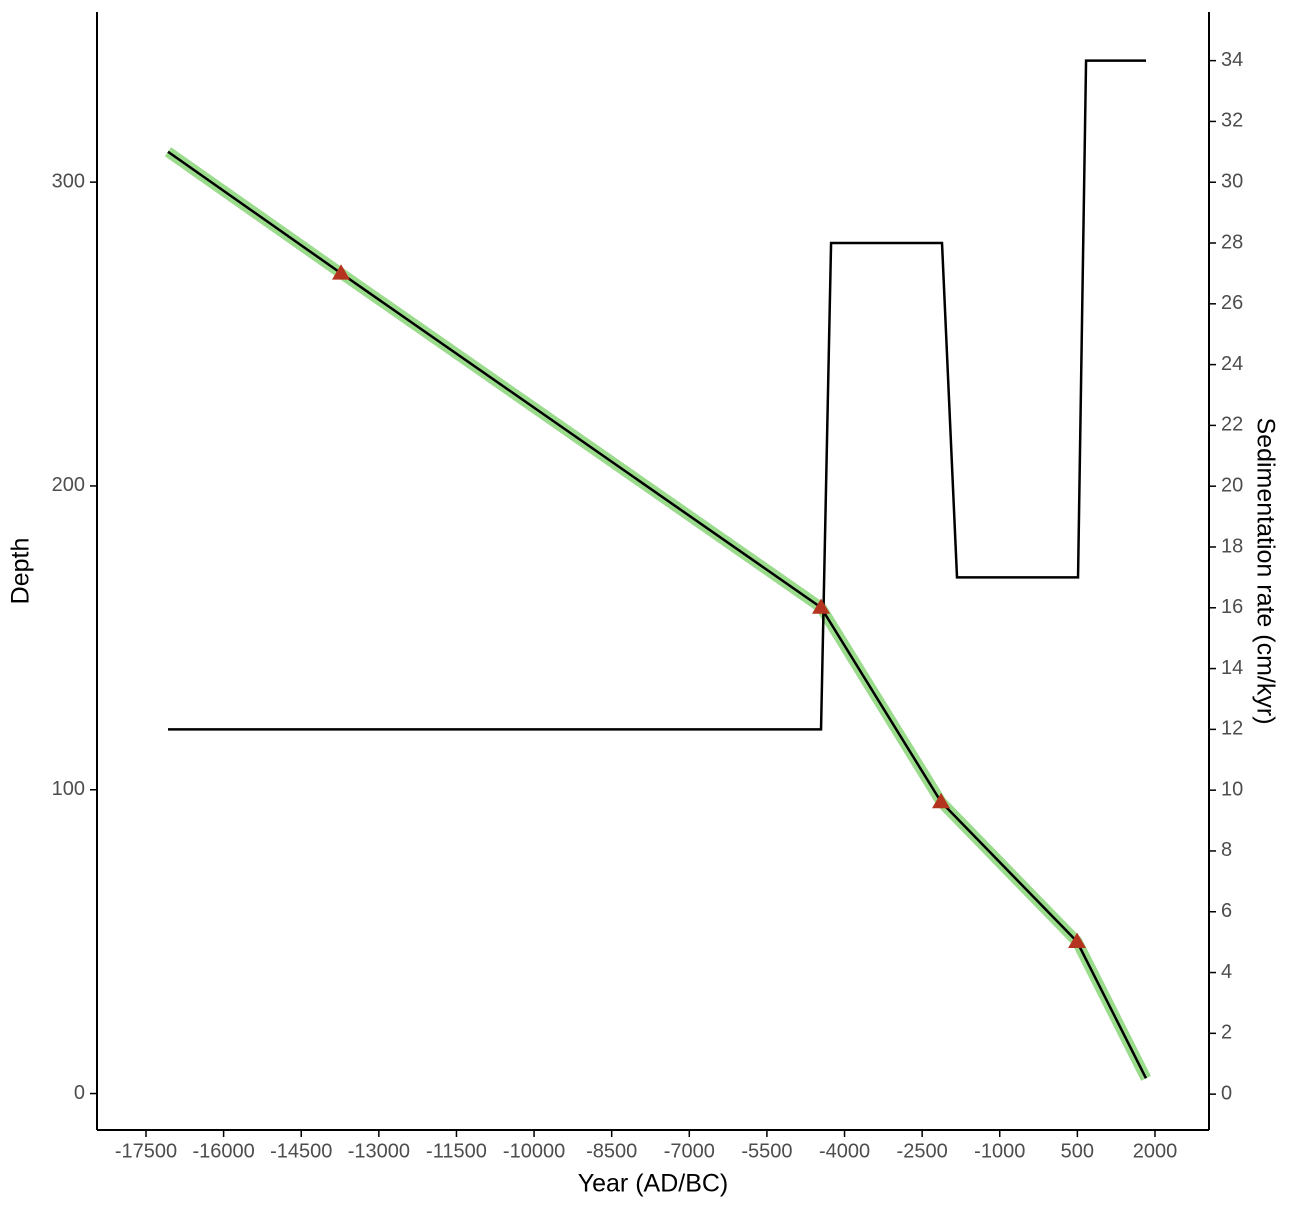 The height and width of the screenshot is (1208, 1292). What do you see at coordinates (379, 1151) in the screenshot?
I see `x-tick-label: -13000` at bounding box center [379, 1151].